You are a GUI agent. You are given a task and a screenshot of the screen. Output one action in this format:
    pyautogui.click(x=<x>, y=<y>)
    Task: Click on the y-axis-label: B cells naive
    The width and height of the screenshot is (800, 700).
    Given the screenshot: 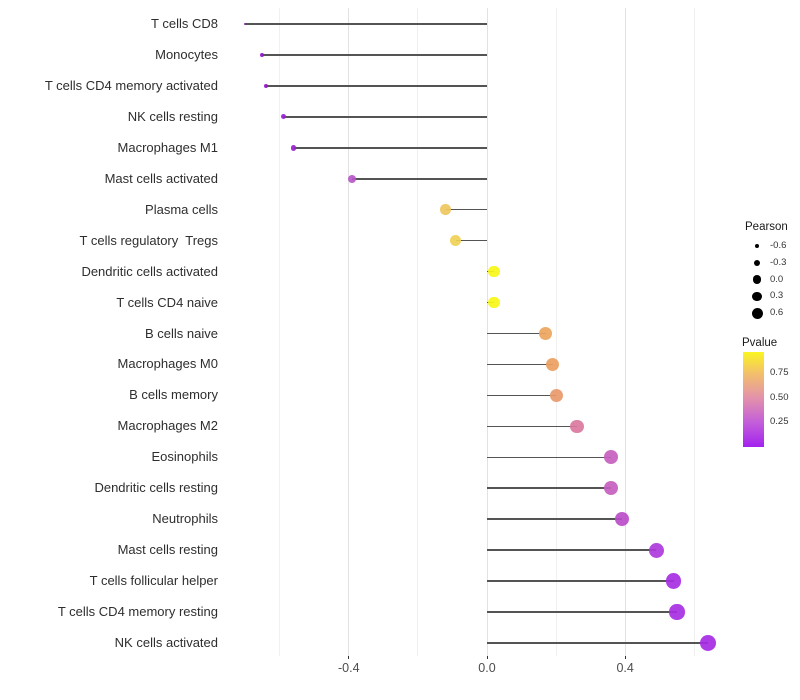 What is the action you would take?
    pyautogui.click(x=181, y=333)
    